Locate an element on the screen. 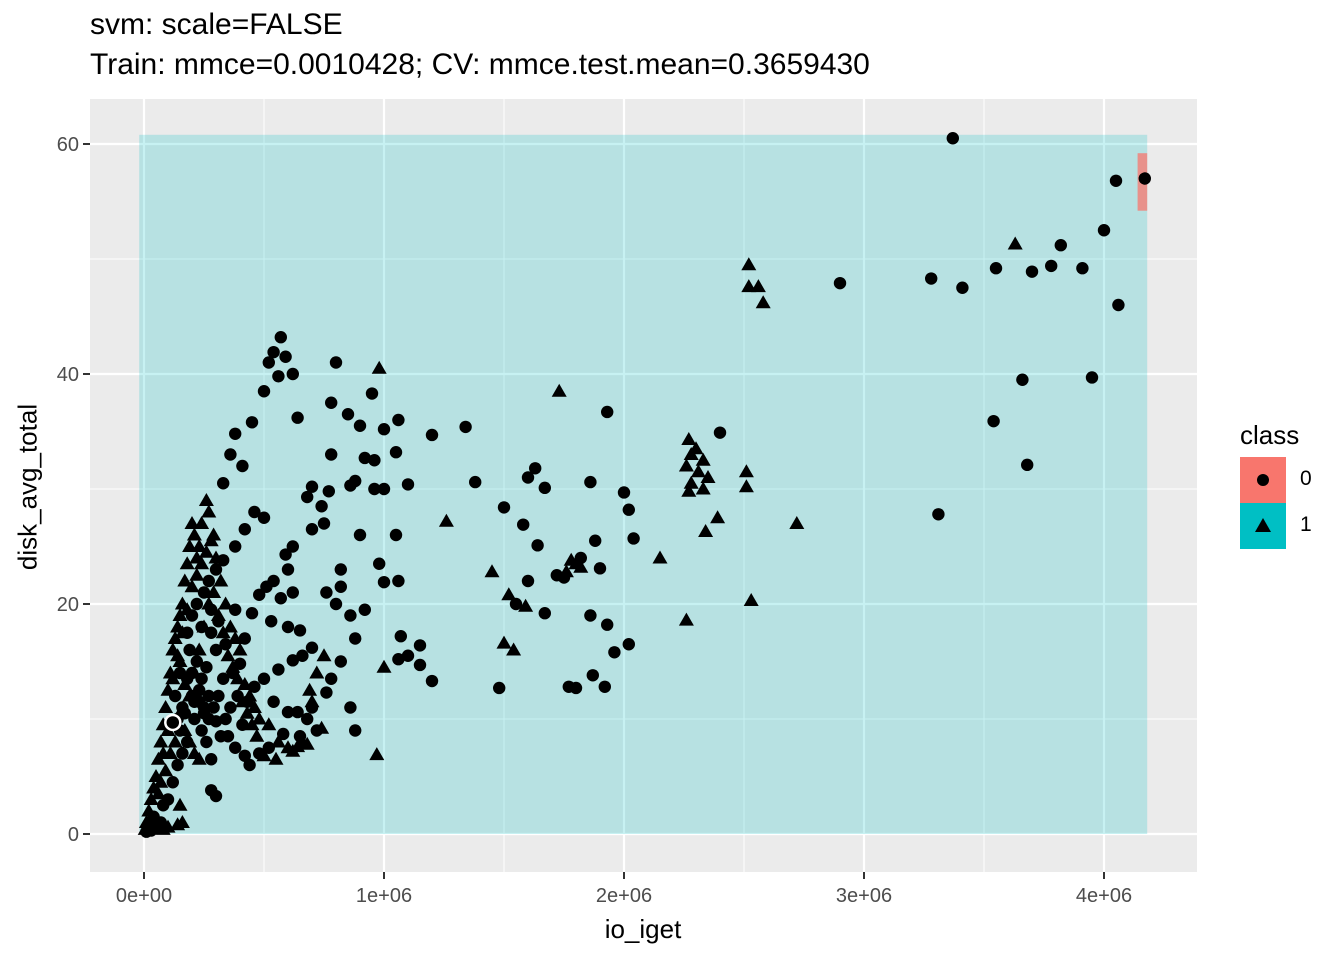  legend-title: class is located at coordinates (1270, 435).